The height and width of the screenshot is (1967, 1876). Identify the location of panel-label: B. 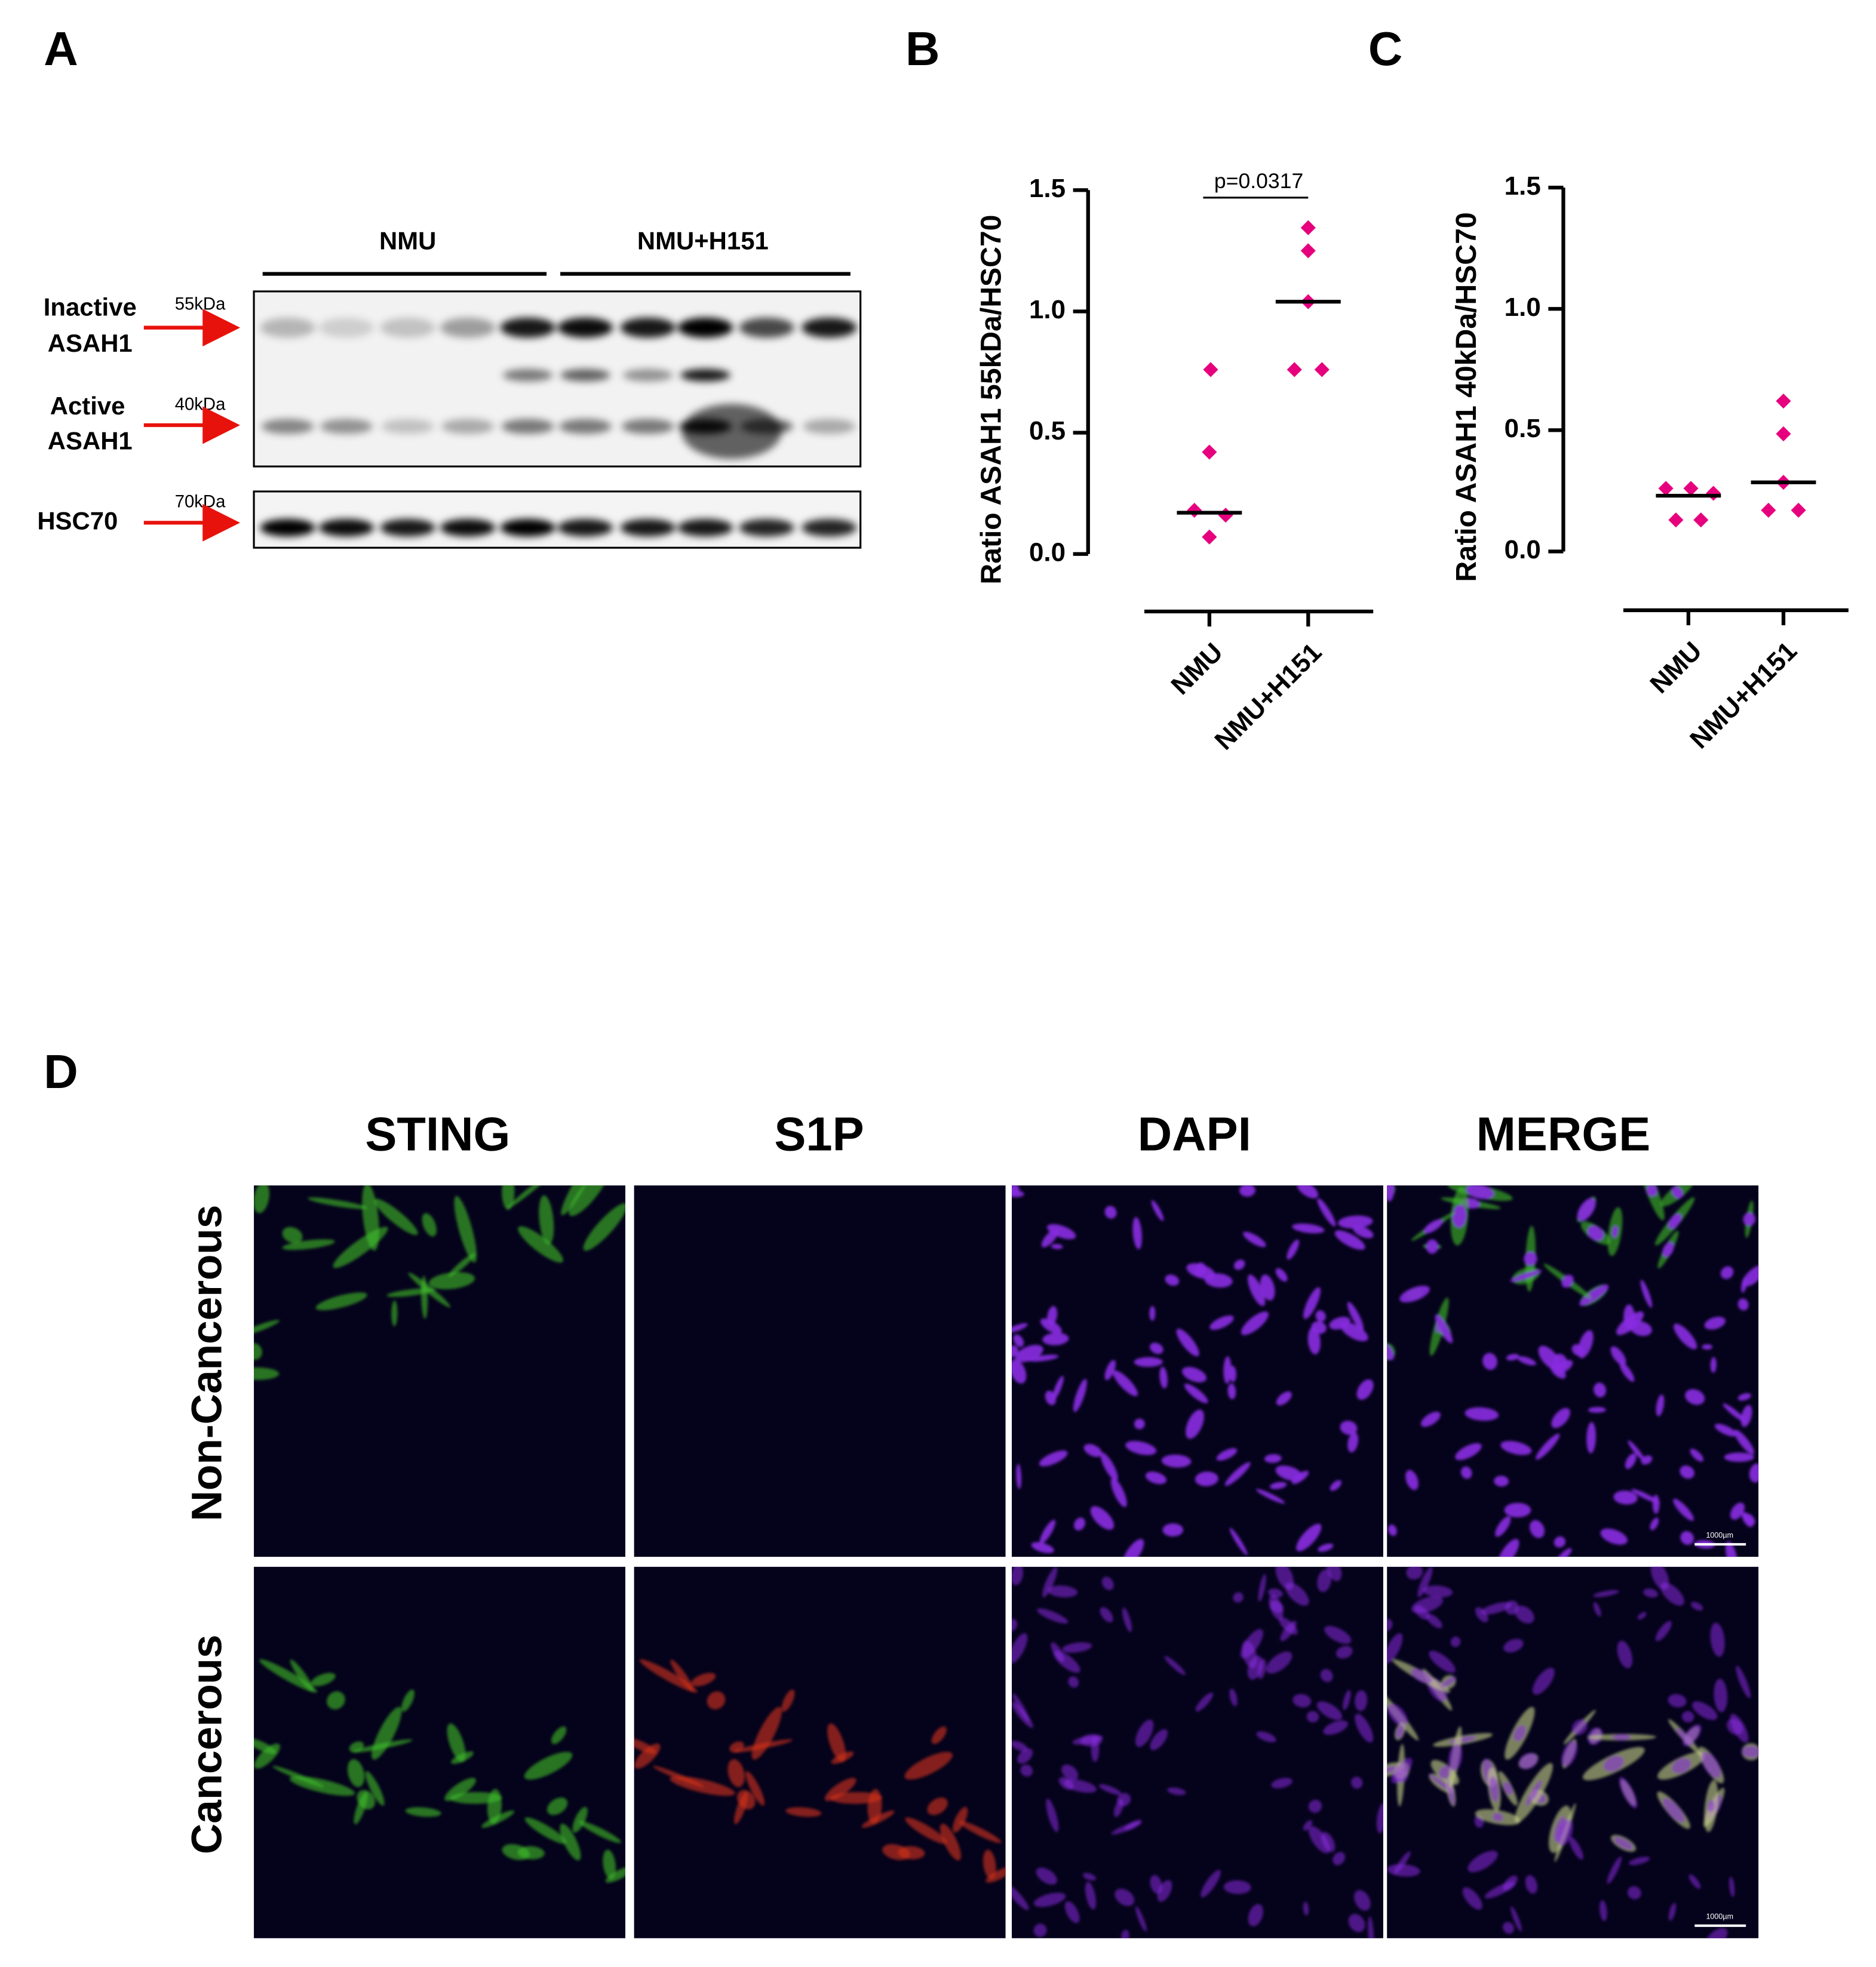
(922, 48).